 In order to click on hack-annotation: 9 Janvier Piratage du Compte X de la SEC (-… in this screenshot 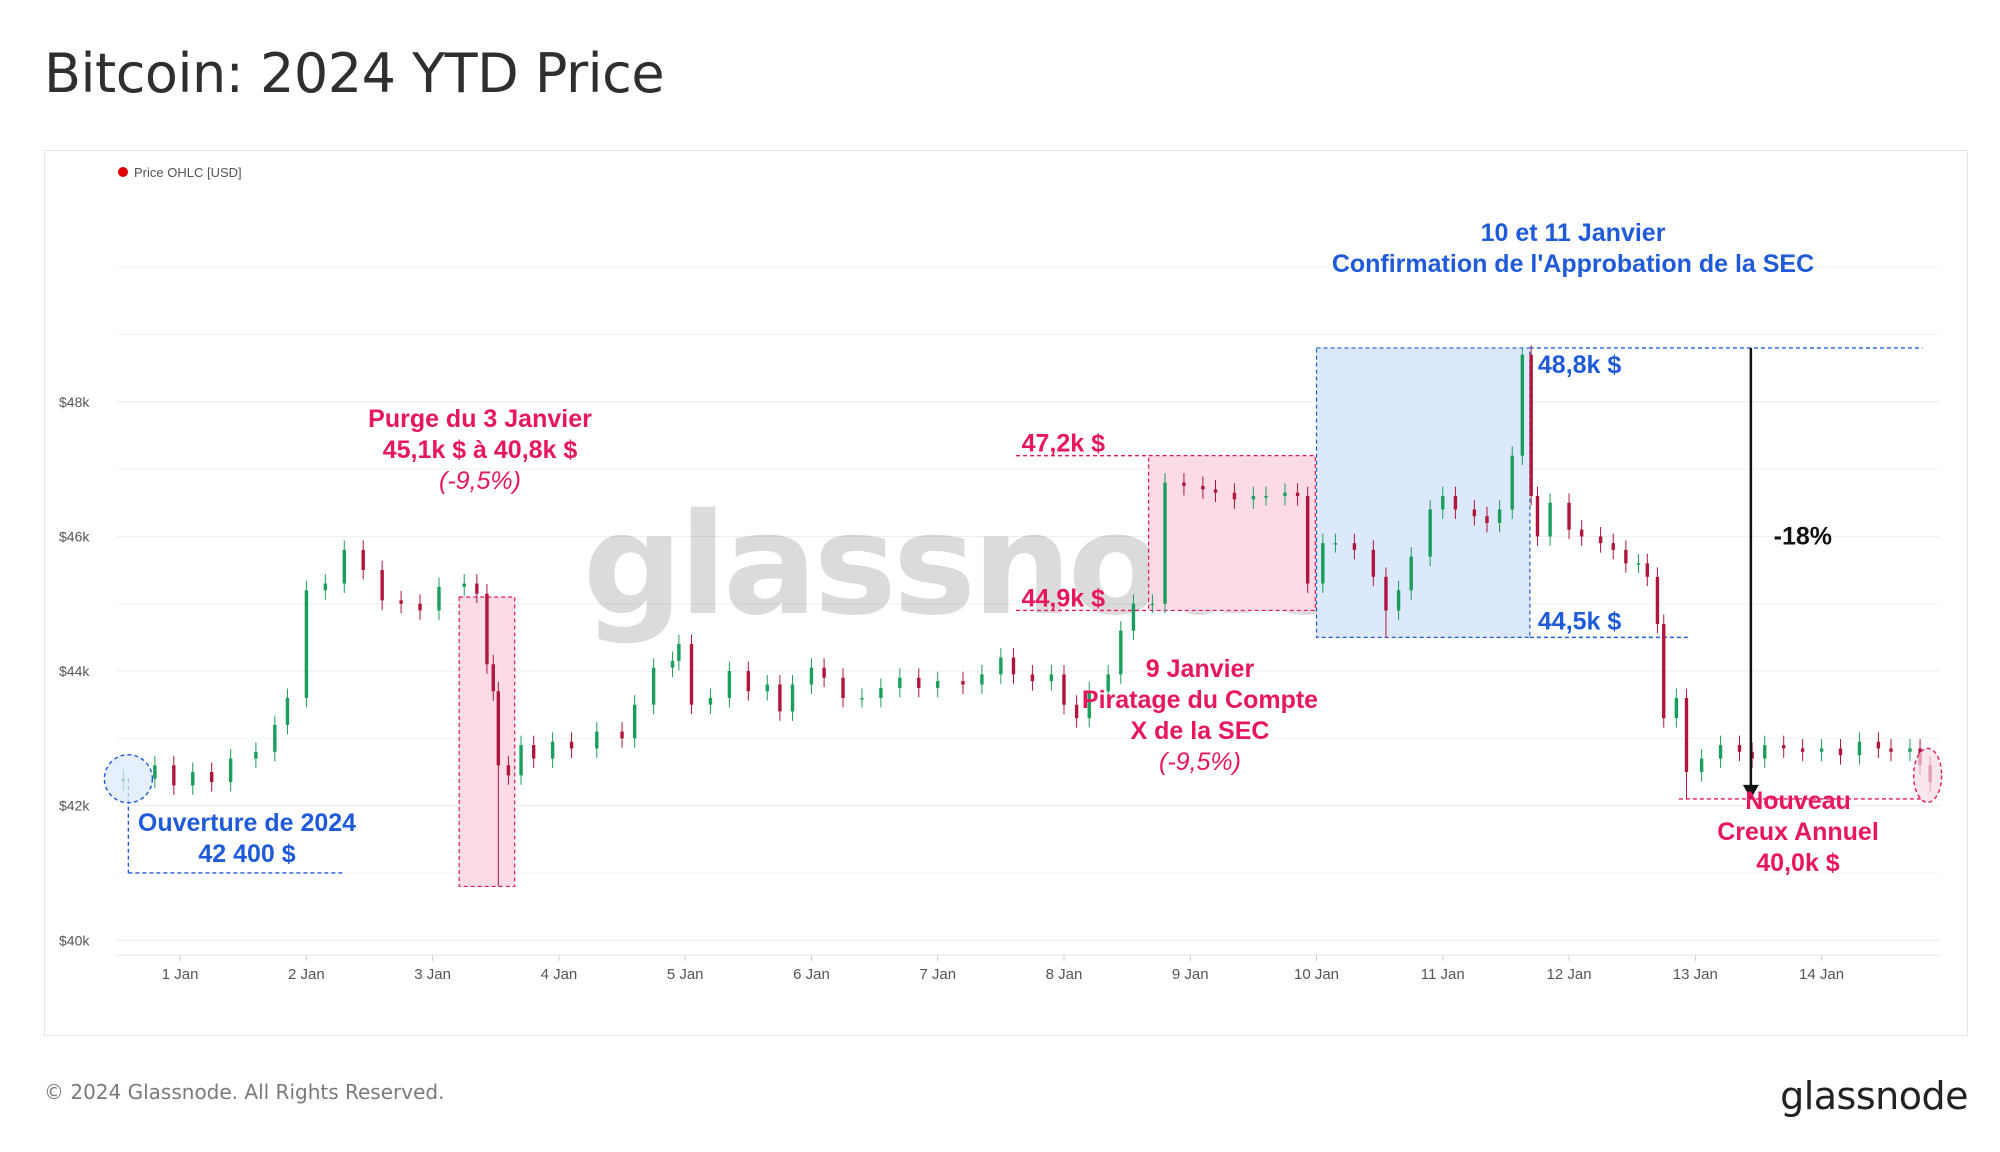, I will do `click(1200, 715)`.